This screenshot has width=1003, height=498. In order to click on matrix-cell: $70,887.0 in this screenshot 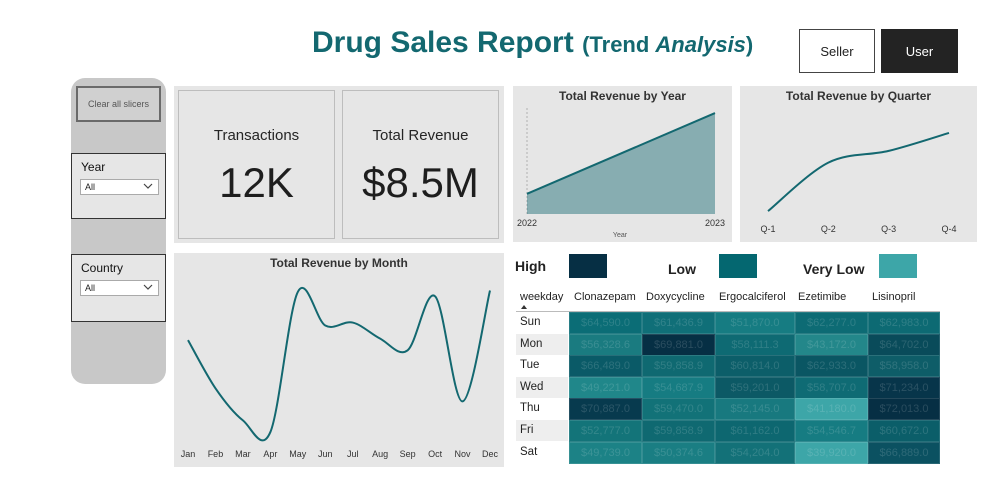, I will do `click(605, 409)`.